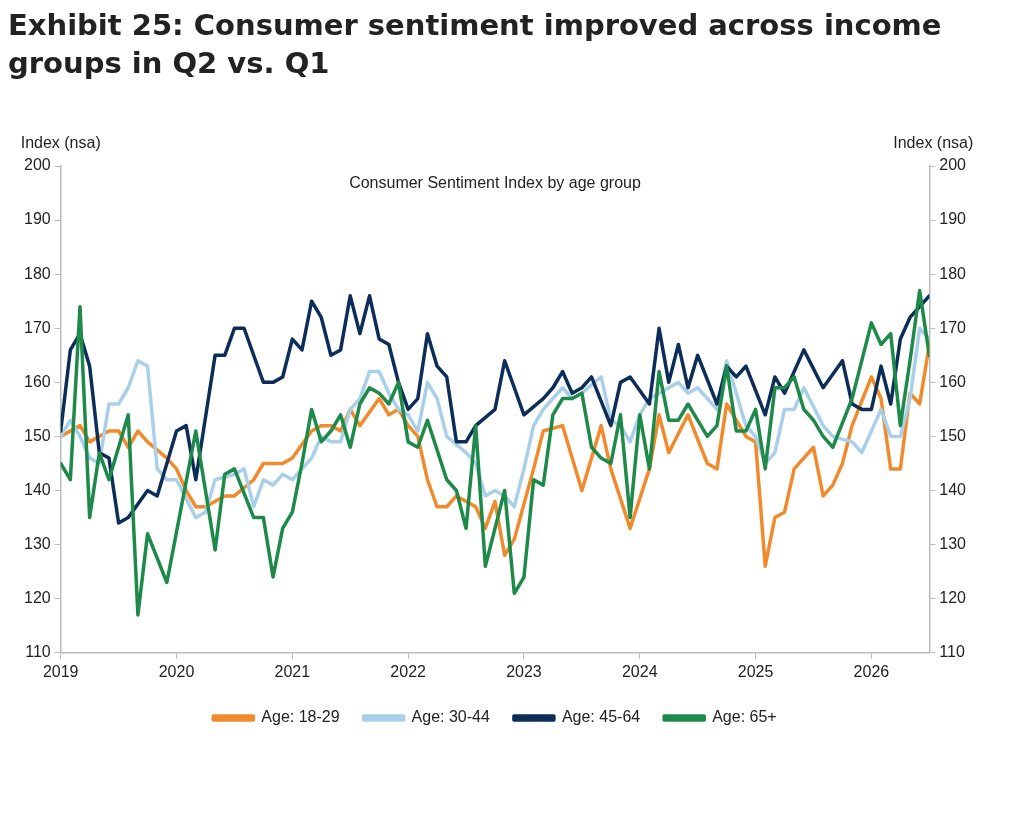 This screenshot has height=840, width=1024. Describe the element at coordinates (953, 273) in the screenshot. I see `y2-tick-label: 180` at that location.